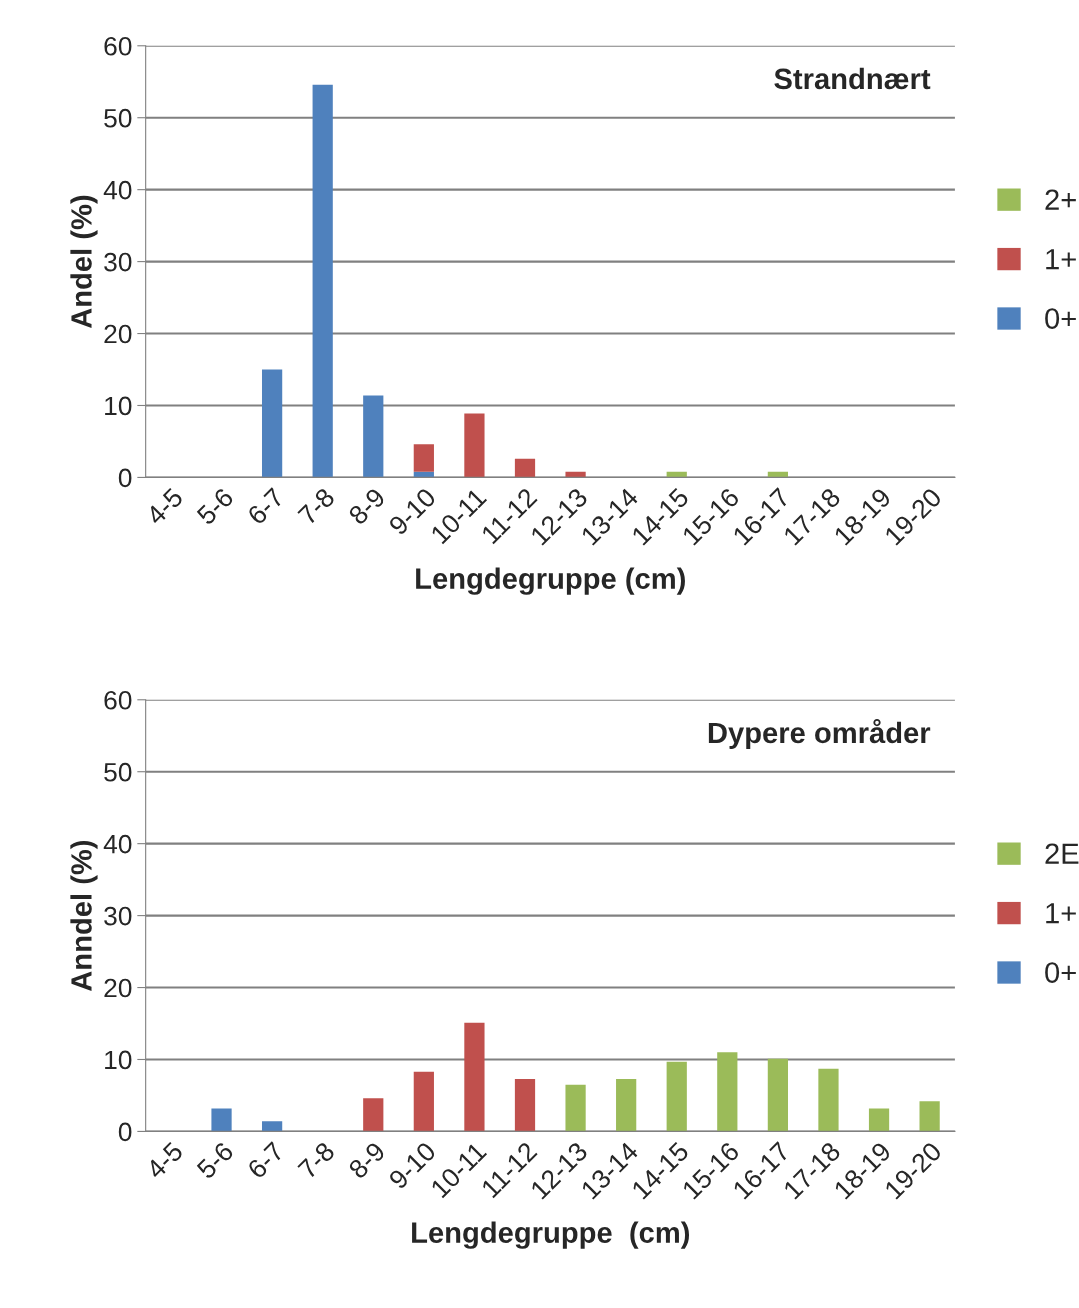 This screenshot has width=1079, height=1308. I want to click on legend-label: 2+, so click(1060, 199).